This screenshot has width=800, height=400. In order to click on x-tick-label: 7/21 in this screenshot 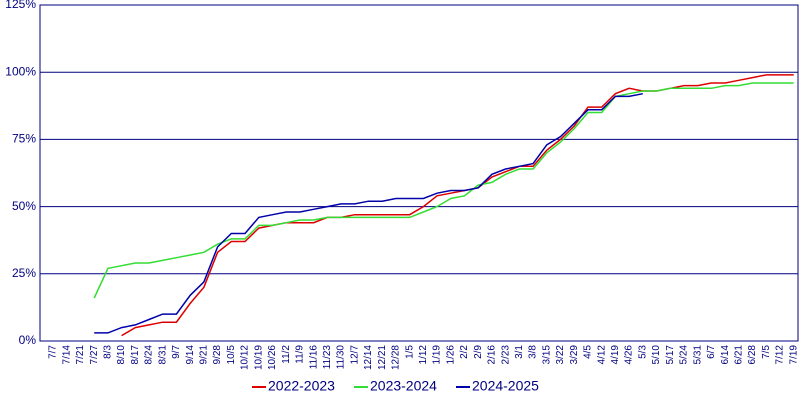, I will do `click(80, 355)`.